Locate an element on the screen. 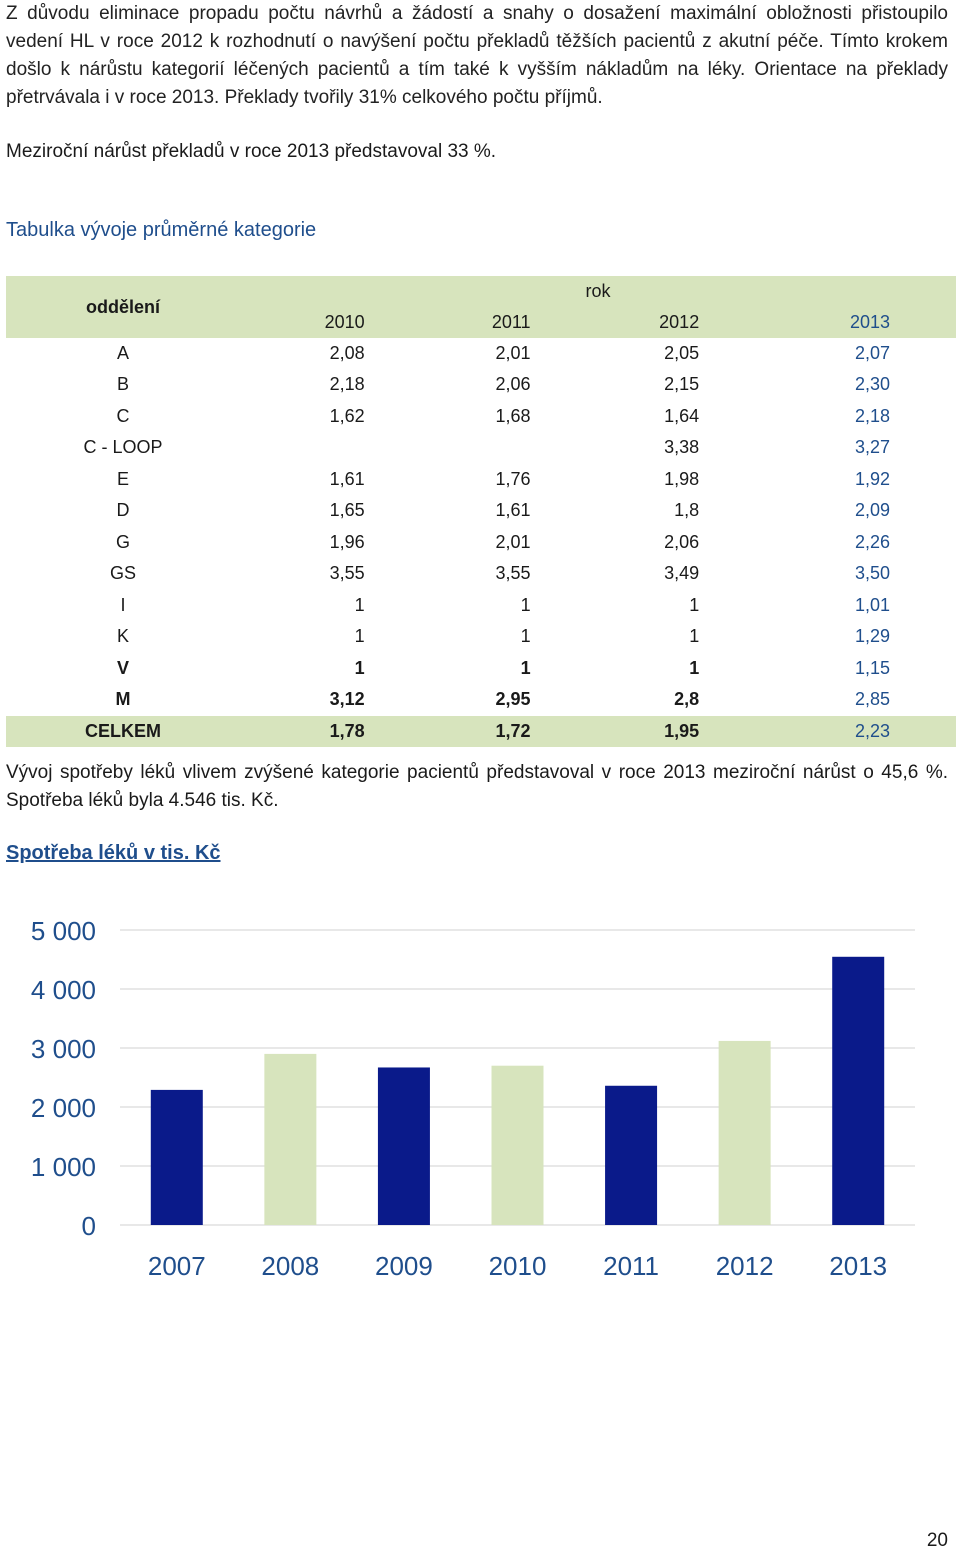 Image resolution: width=960 pixels, height=1554 pixels. x-tick-label: 2011 is located at coordinates (631, 1266).